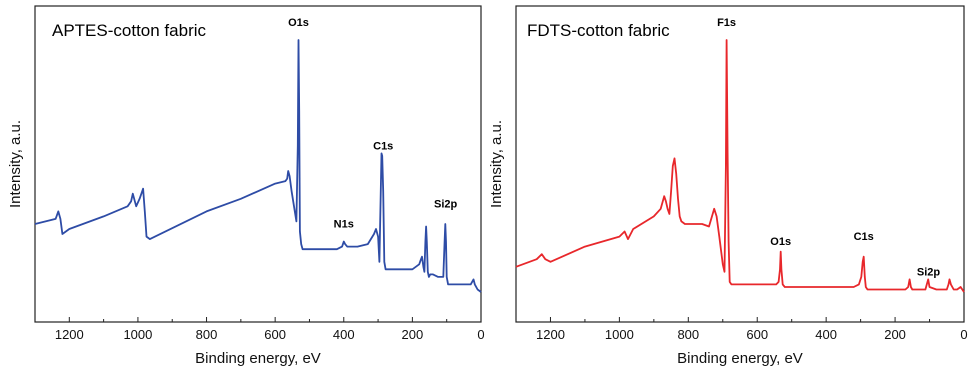  I want to click on peak-label: N1s, so click(344, 225).